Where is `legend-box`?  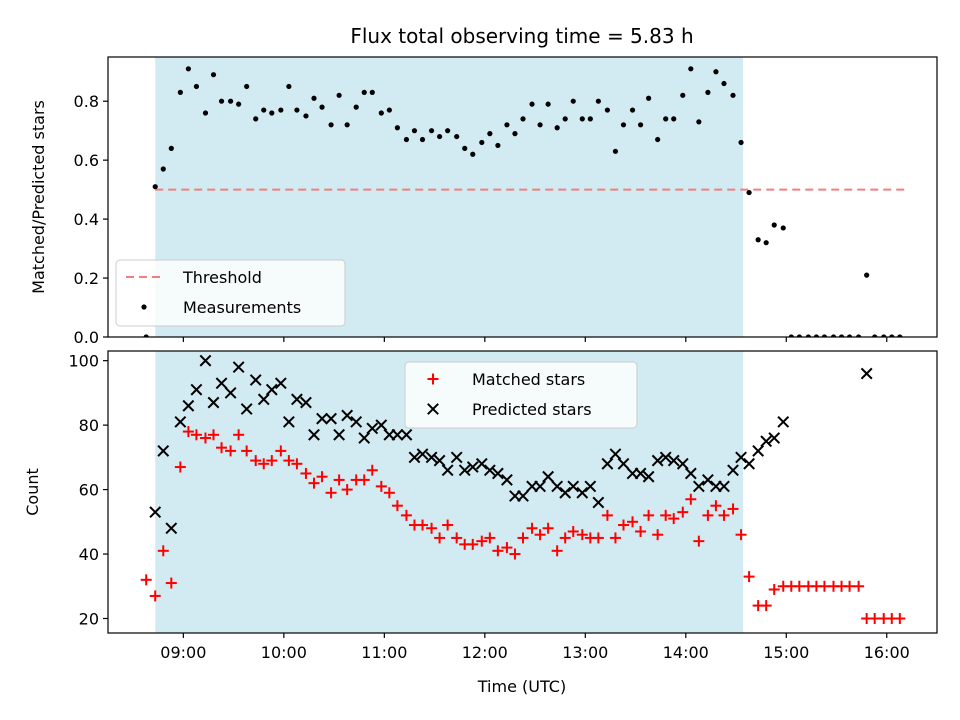
legend-box is located at coordinates (521, 395).